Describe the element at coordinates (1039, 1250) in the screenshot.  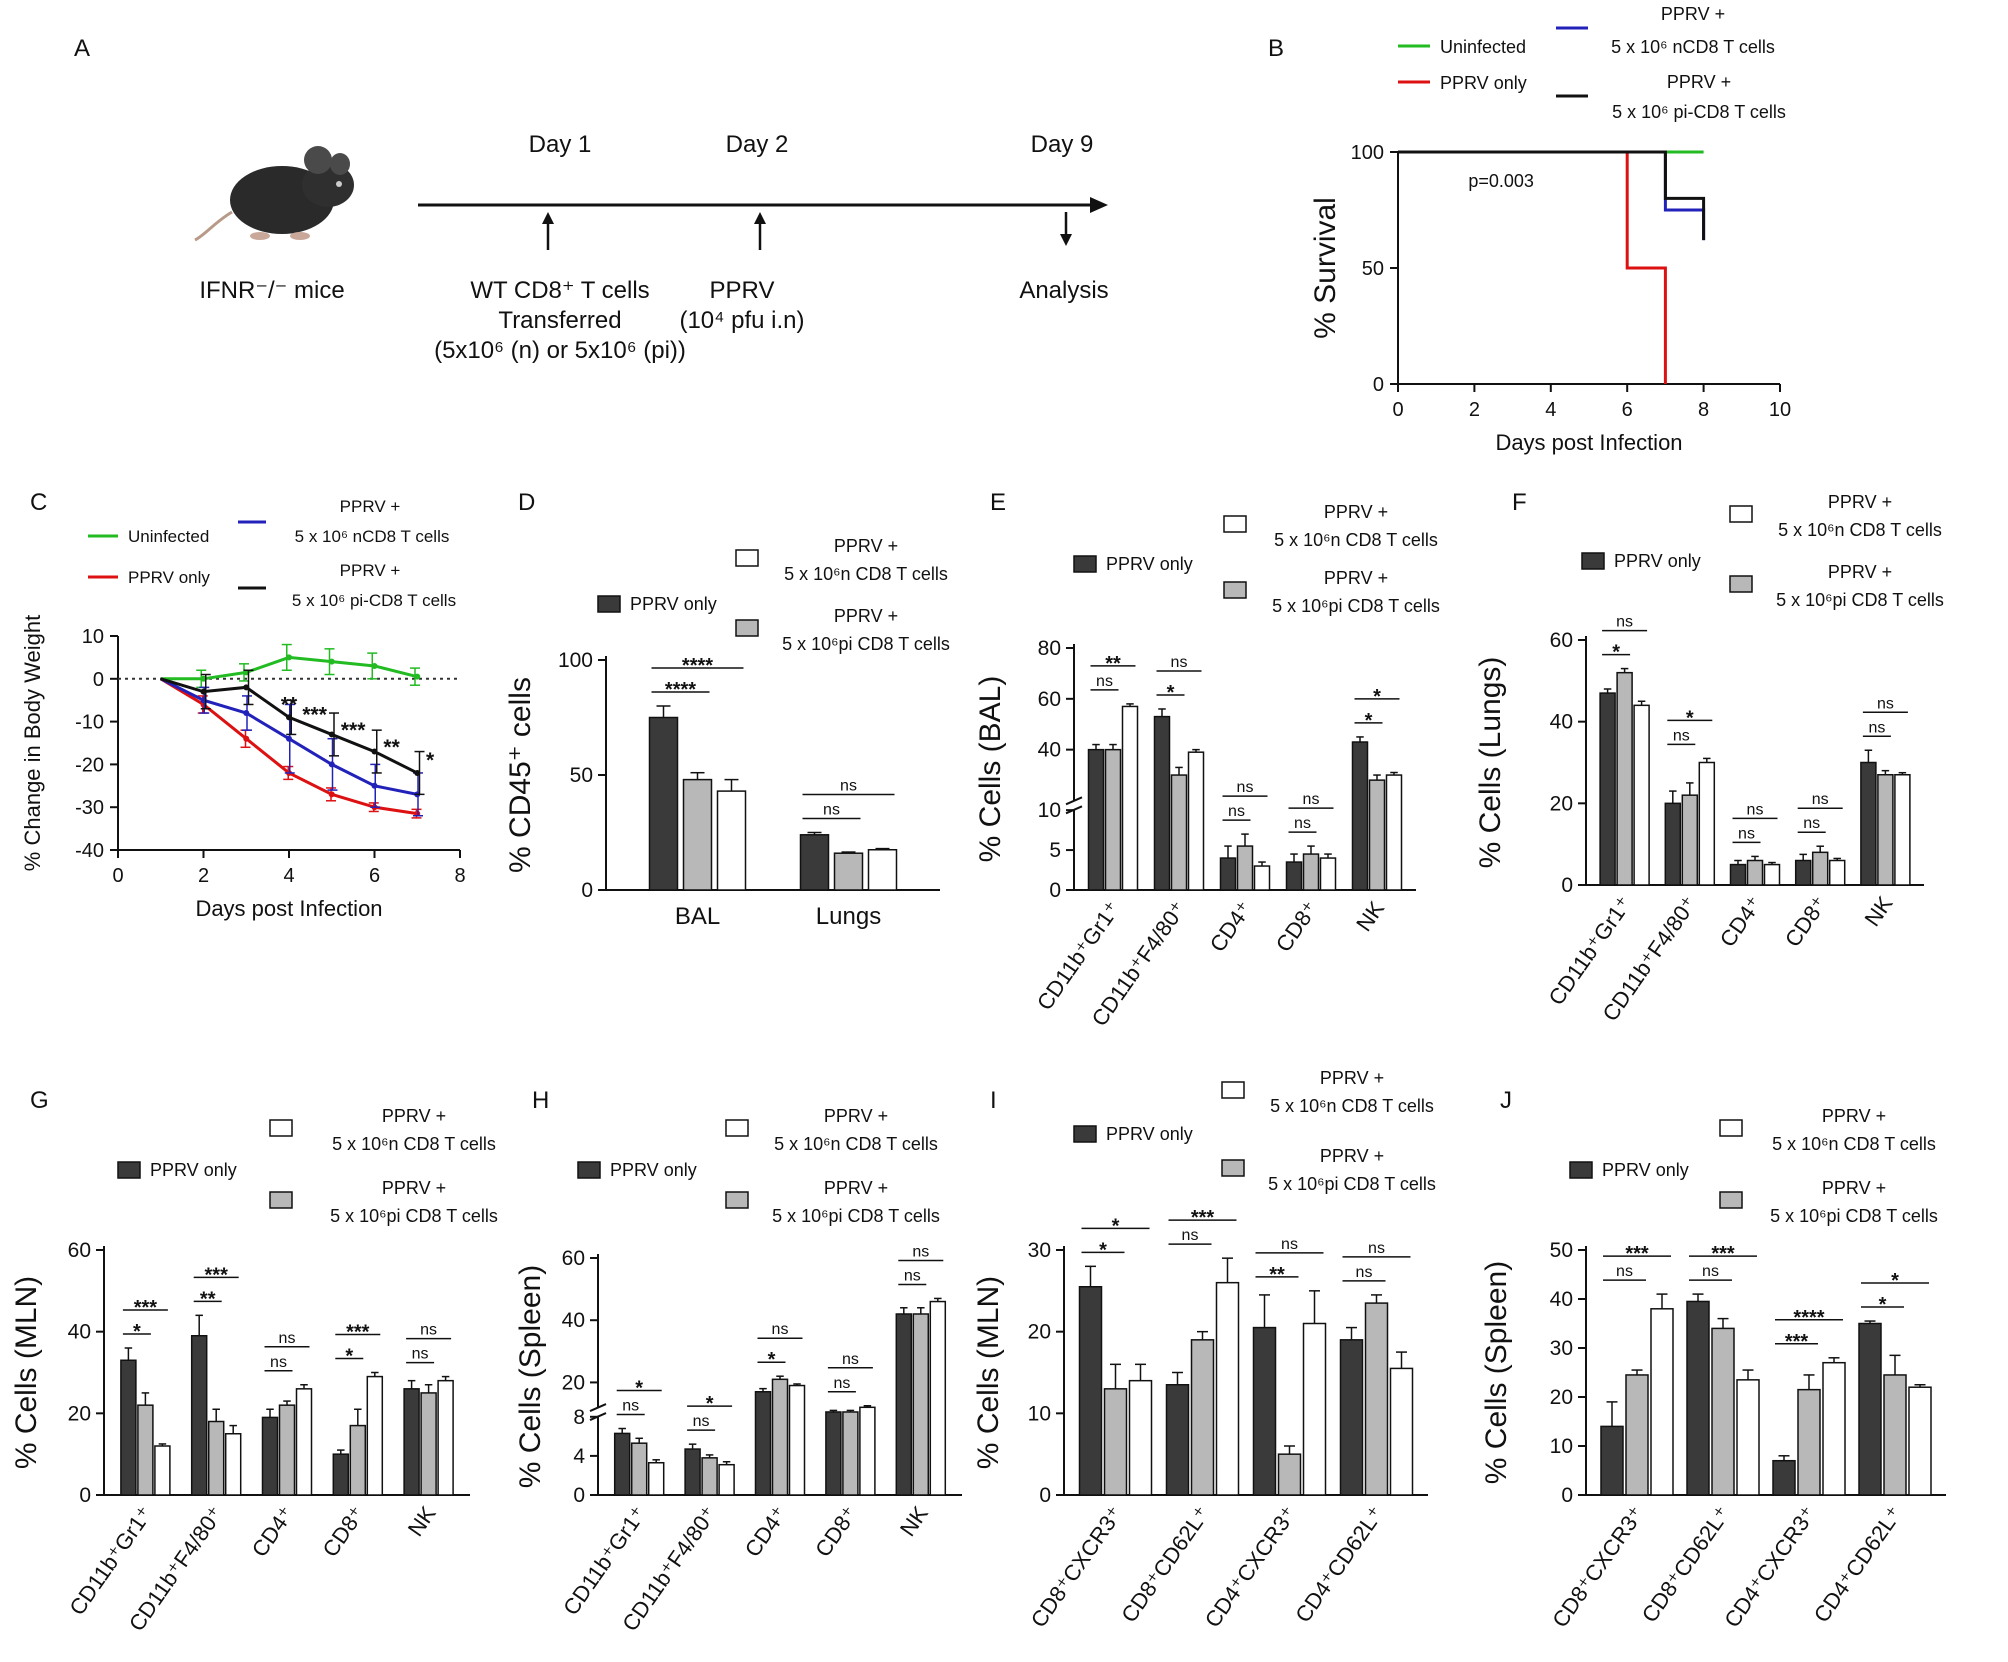
I see `y-tick-label: 30` at that location.